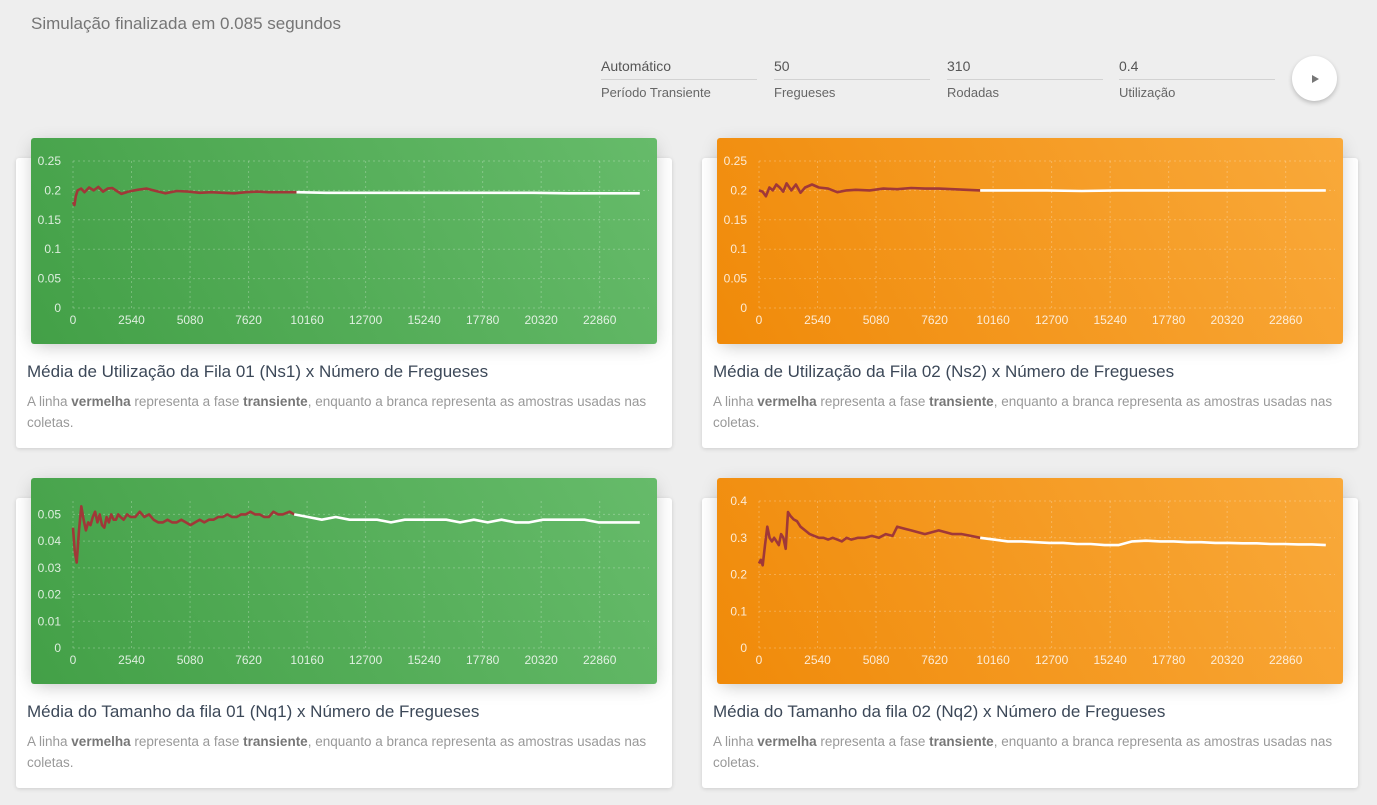 This screenshot has width=1377, height=805. What do you see at coordinates (1197, 69) in the screenshot?
I see `utilization-value: 0.4` at bounding box center [1197, 69].